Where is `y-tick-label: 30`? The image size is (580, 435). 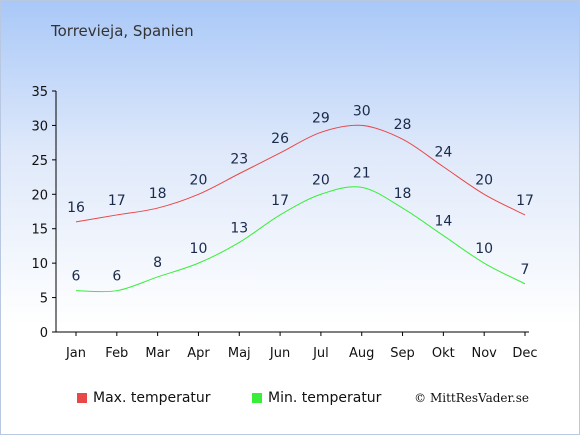 y-tick-label: 30 is located at coordinates (39, 126).